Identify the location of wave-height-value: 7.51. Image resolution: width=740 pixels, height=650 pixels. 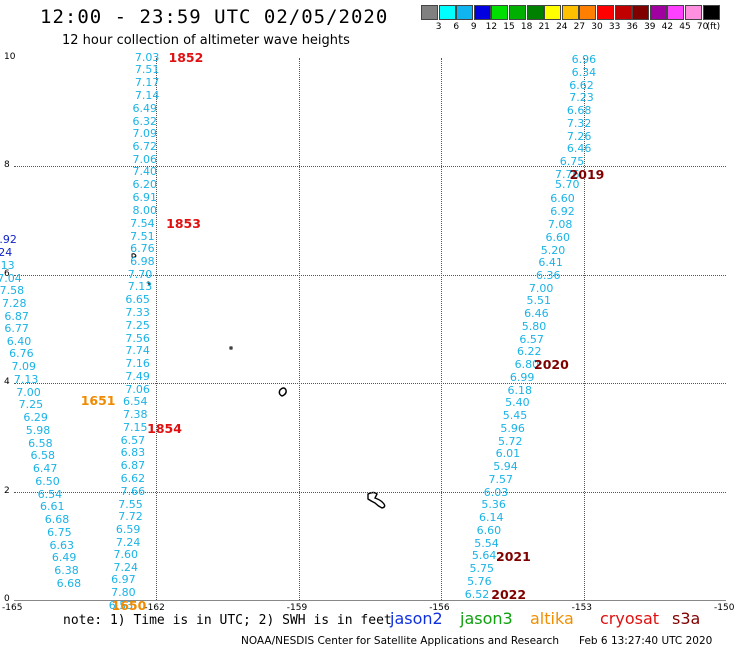
(142, 236).